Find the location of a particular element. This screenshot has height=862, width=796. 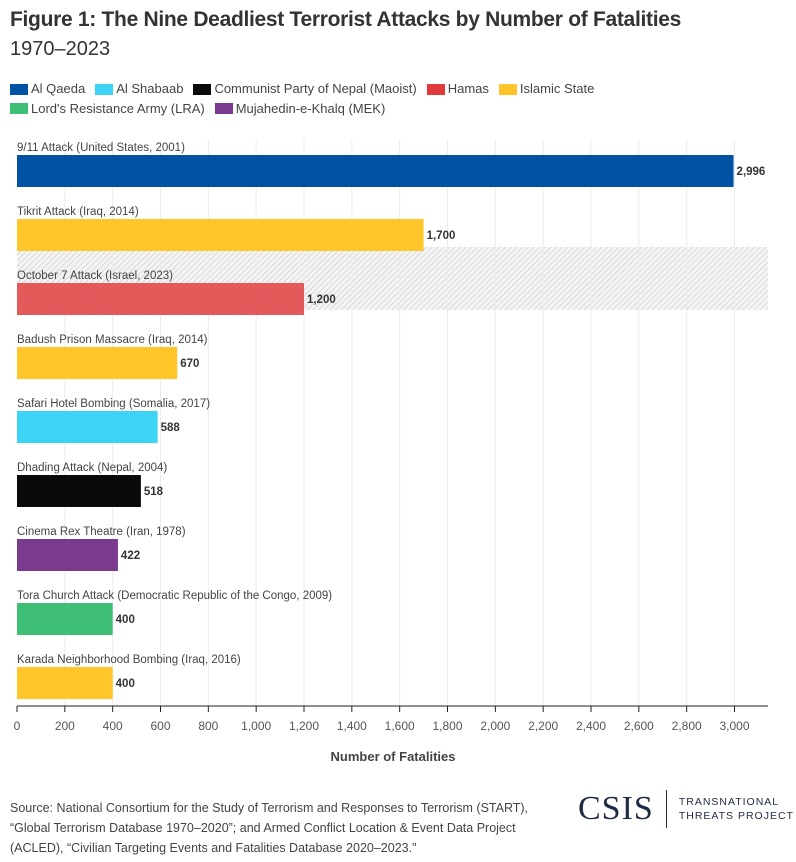

logo-divider is located at coordinates (666, 809).